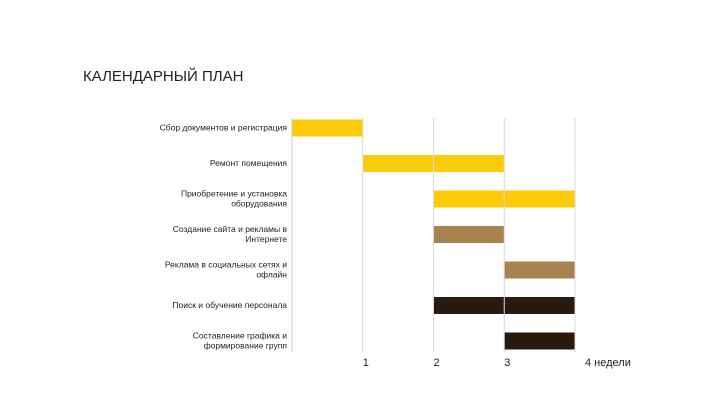 This screenshot has width=720, height=405. I want to click on chart-title: КАЛЕНДАРНЫЙ ПЛАН, so click(163, 76).